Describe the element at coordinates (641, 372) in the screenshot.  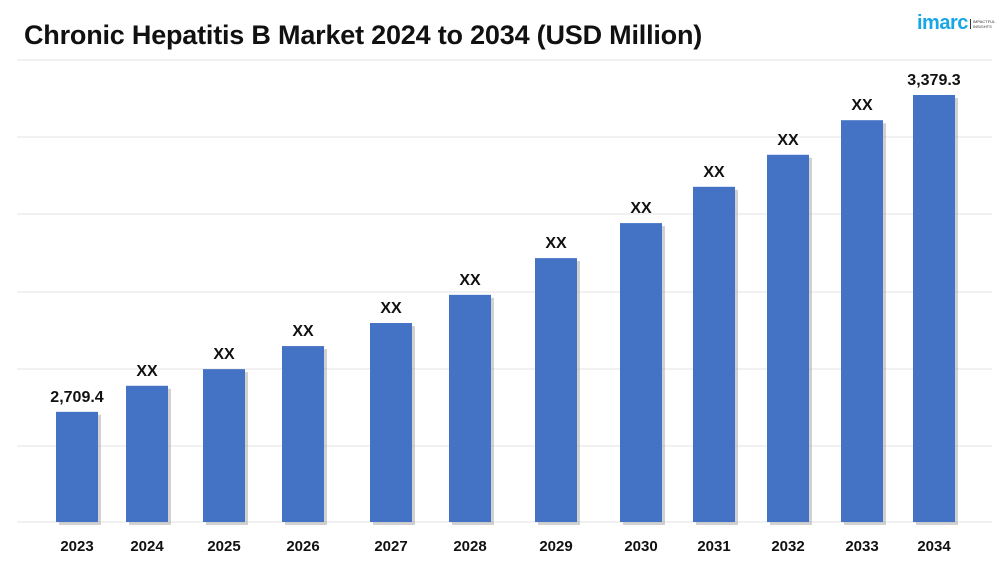
I see `bar-2030` at that location.